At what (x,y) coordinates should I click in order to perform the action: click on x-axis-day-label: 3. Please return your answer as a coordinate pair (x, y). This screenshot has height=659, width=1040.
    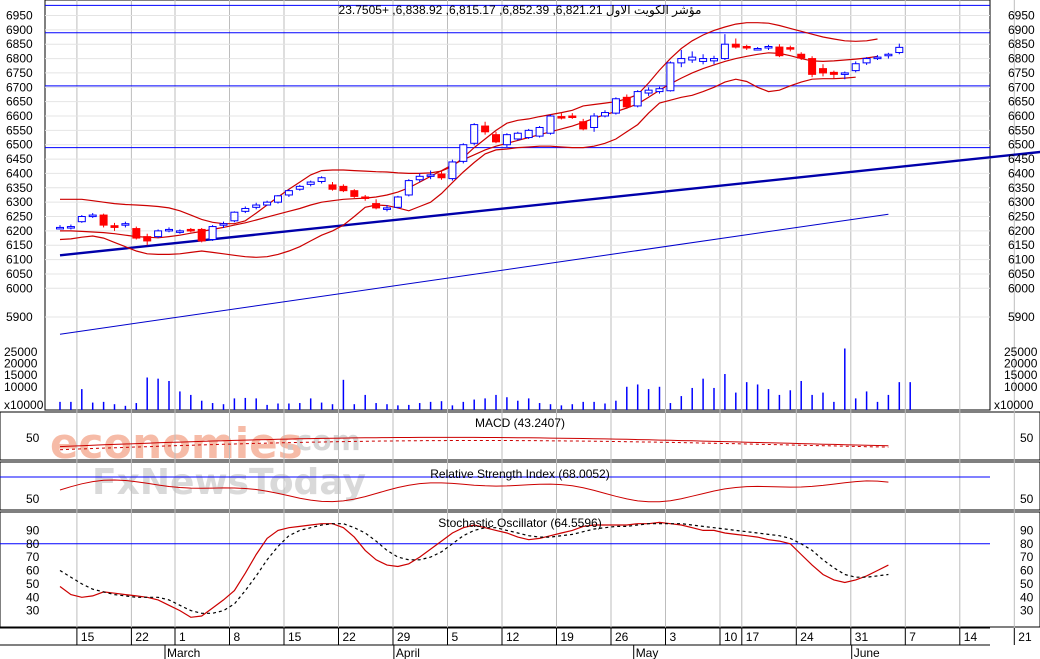
    Looking at the image, I should click on (673, 637).